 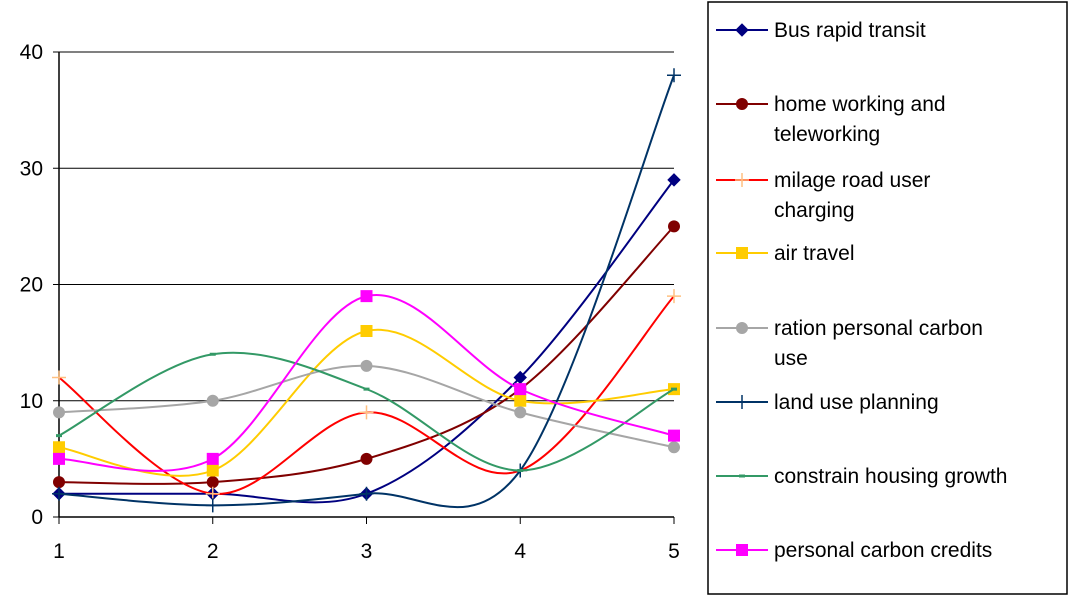 What do you see at coordinates (674, 551) in the screenshot?
I see `x-tick-label: 5` at bounding box center [674, 551].